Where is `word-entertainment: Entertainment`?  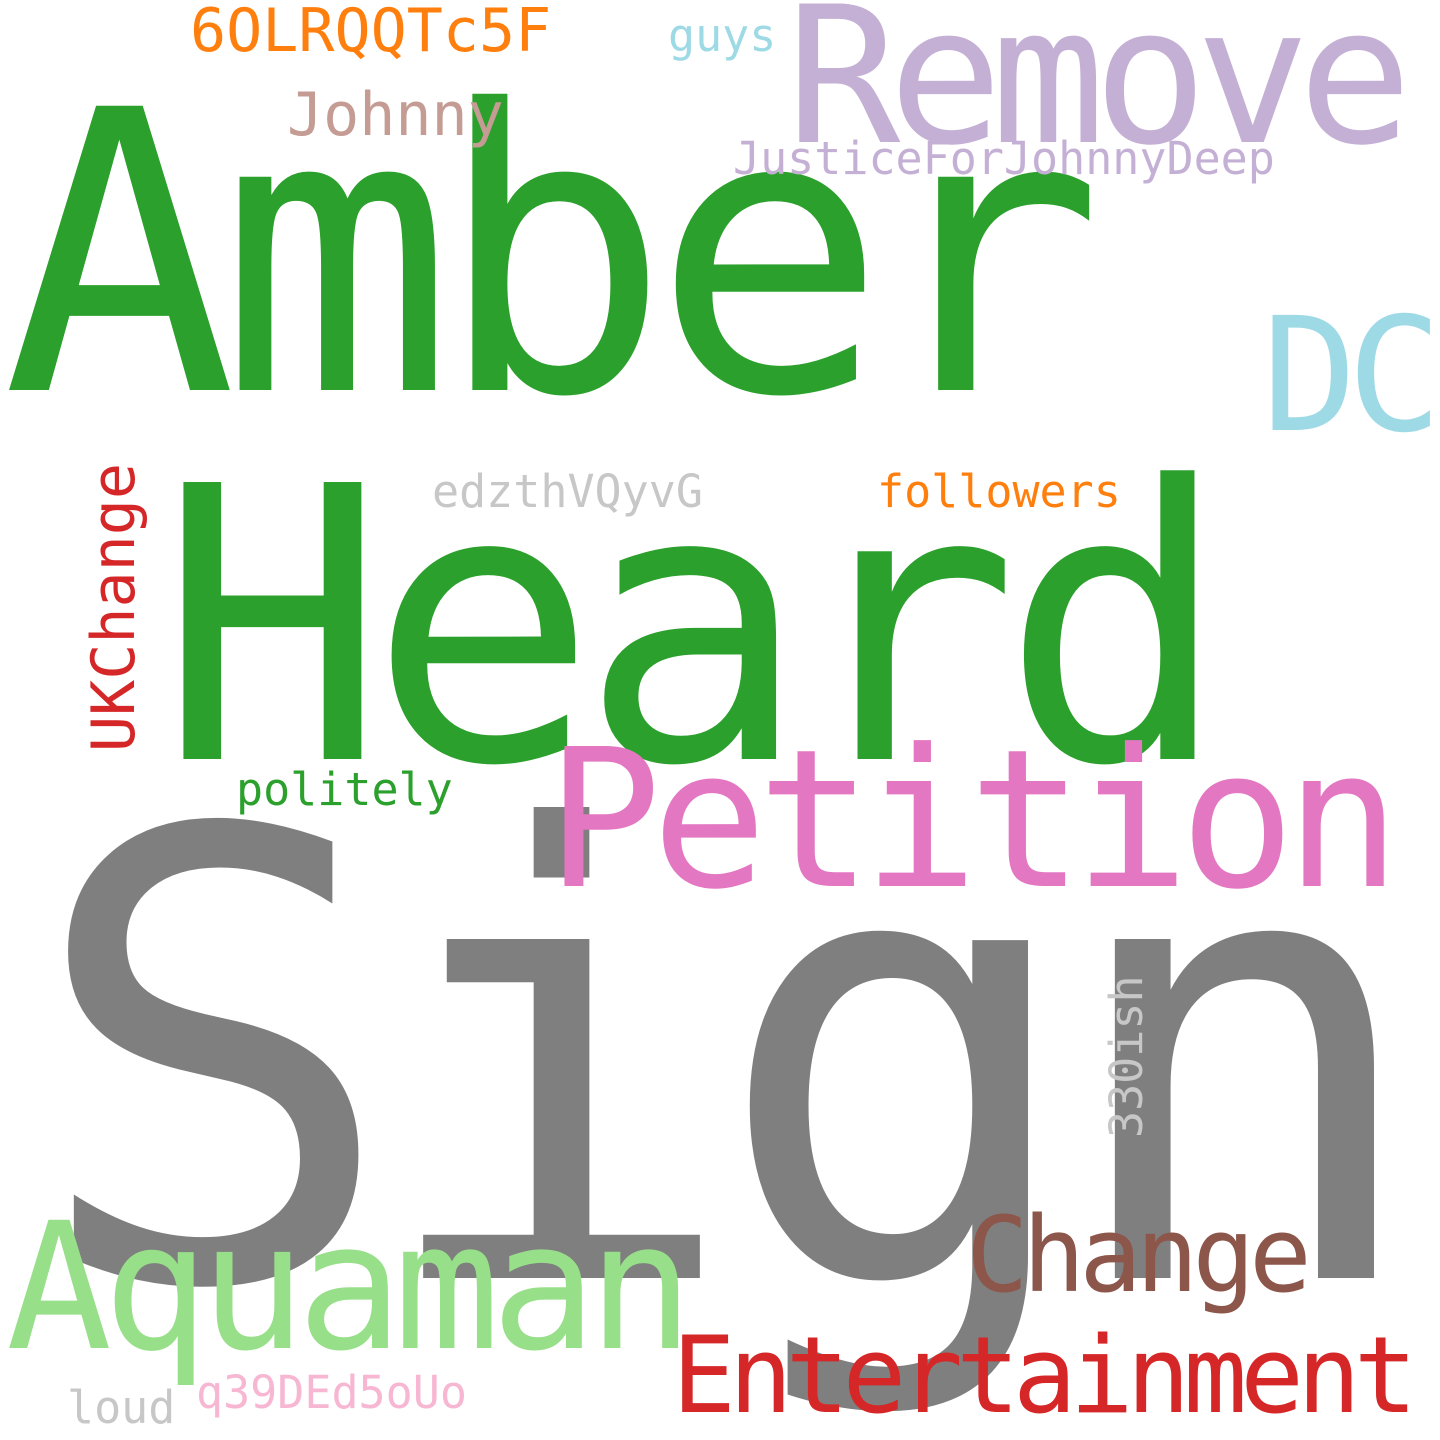
word-entertainment: Entertainment is located at coordinates (1045, 1375).